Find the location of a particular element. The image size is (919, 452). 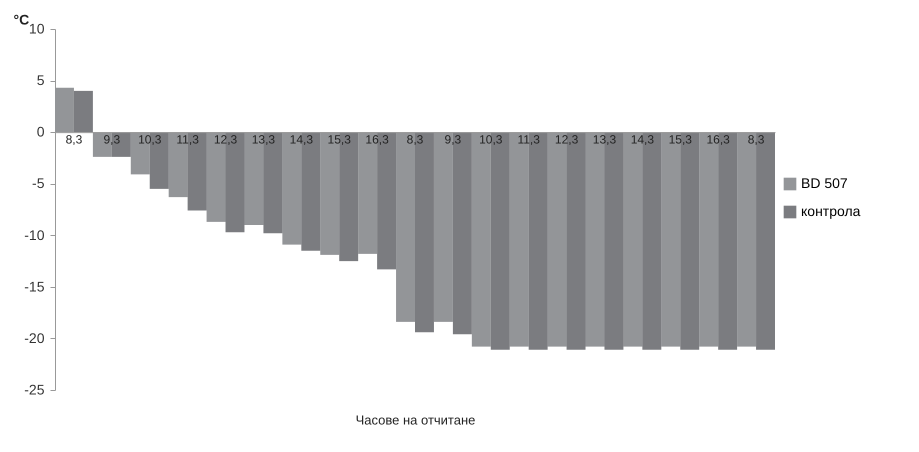

y-tick-label: -20 is located at coordinates (34, 338).